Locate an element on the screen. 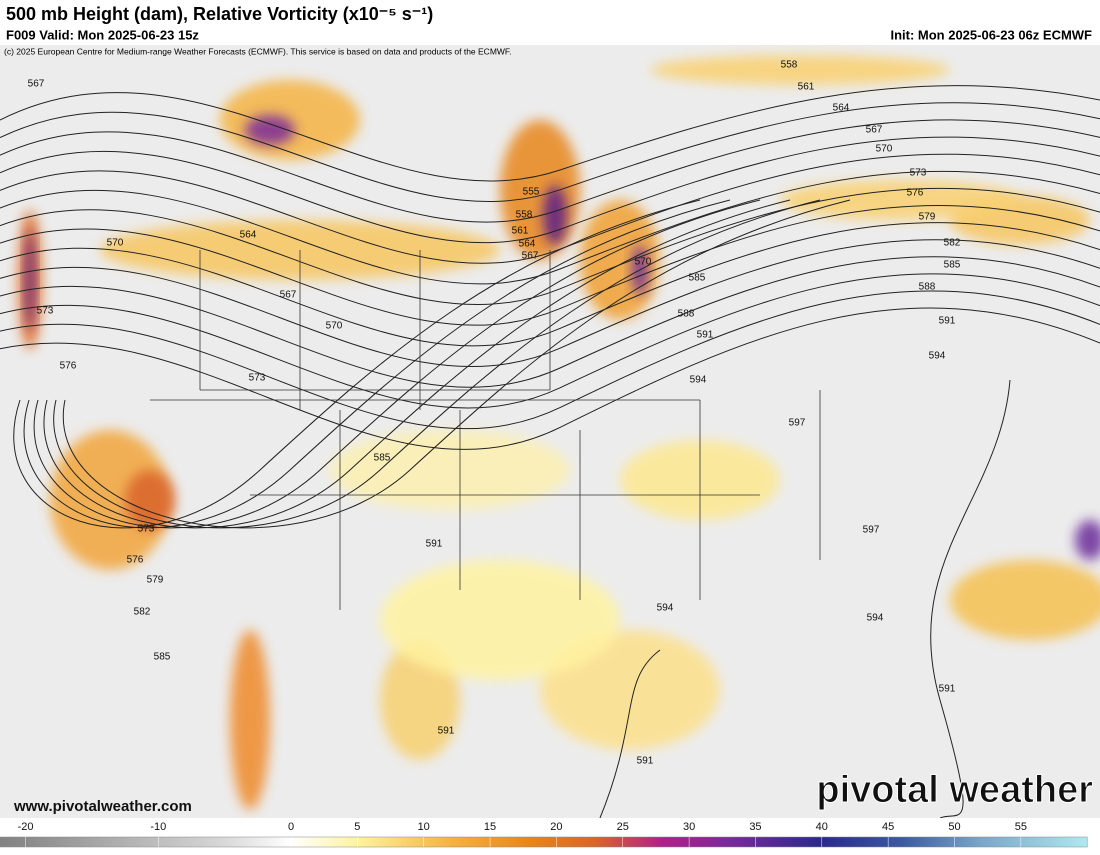 The width and height of the screenshot is (1100, 855). colorbar-label: 30 is located at coordinates (689, 827).